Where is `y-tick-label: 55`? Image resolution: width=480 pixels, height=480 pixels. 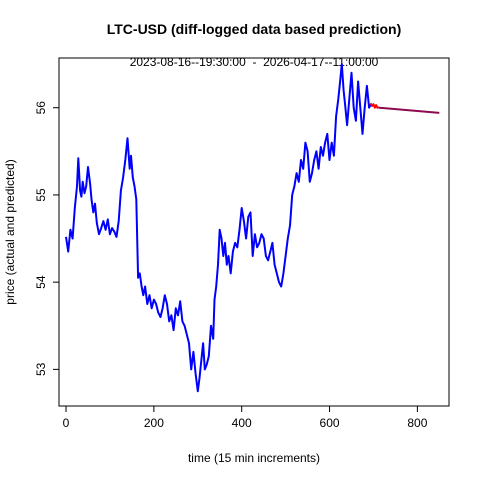
y-tick-label: 55 is located at coordinates (41, 195).